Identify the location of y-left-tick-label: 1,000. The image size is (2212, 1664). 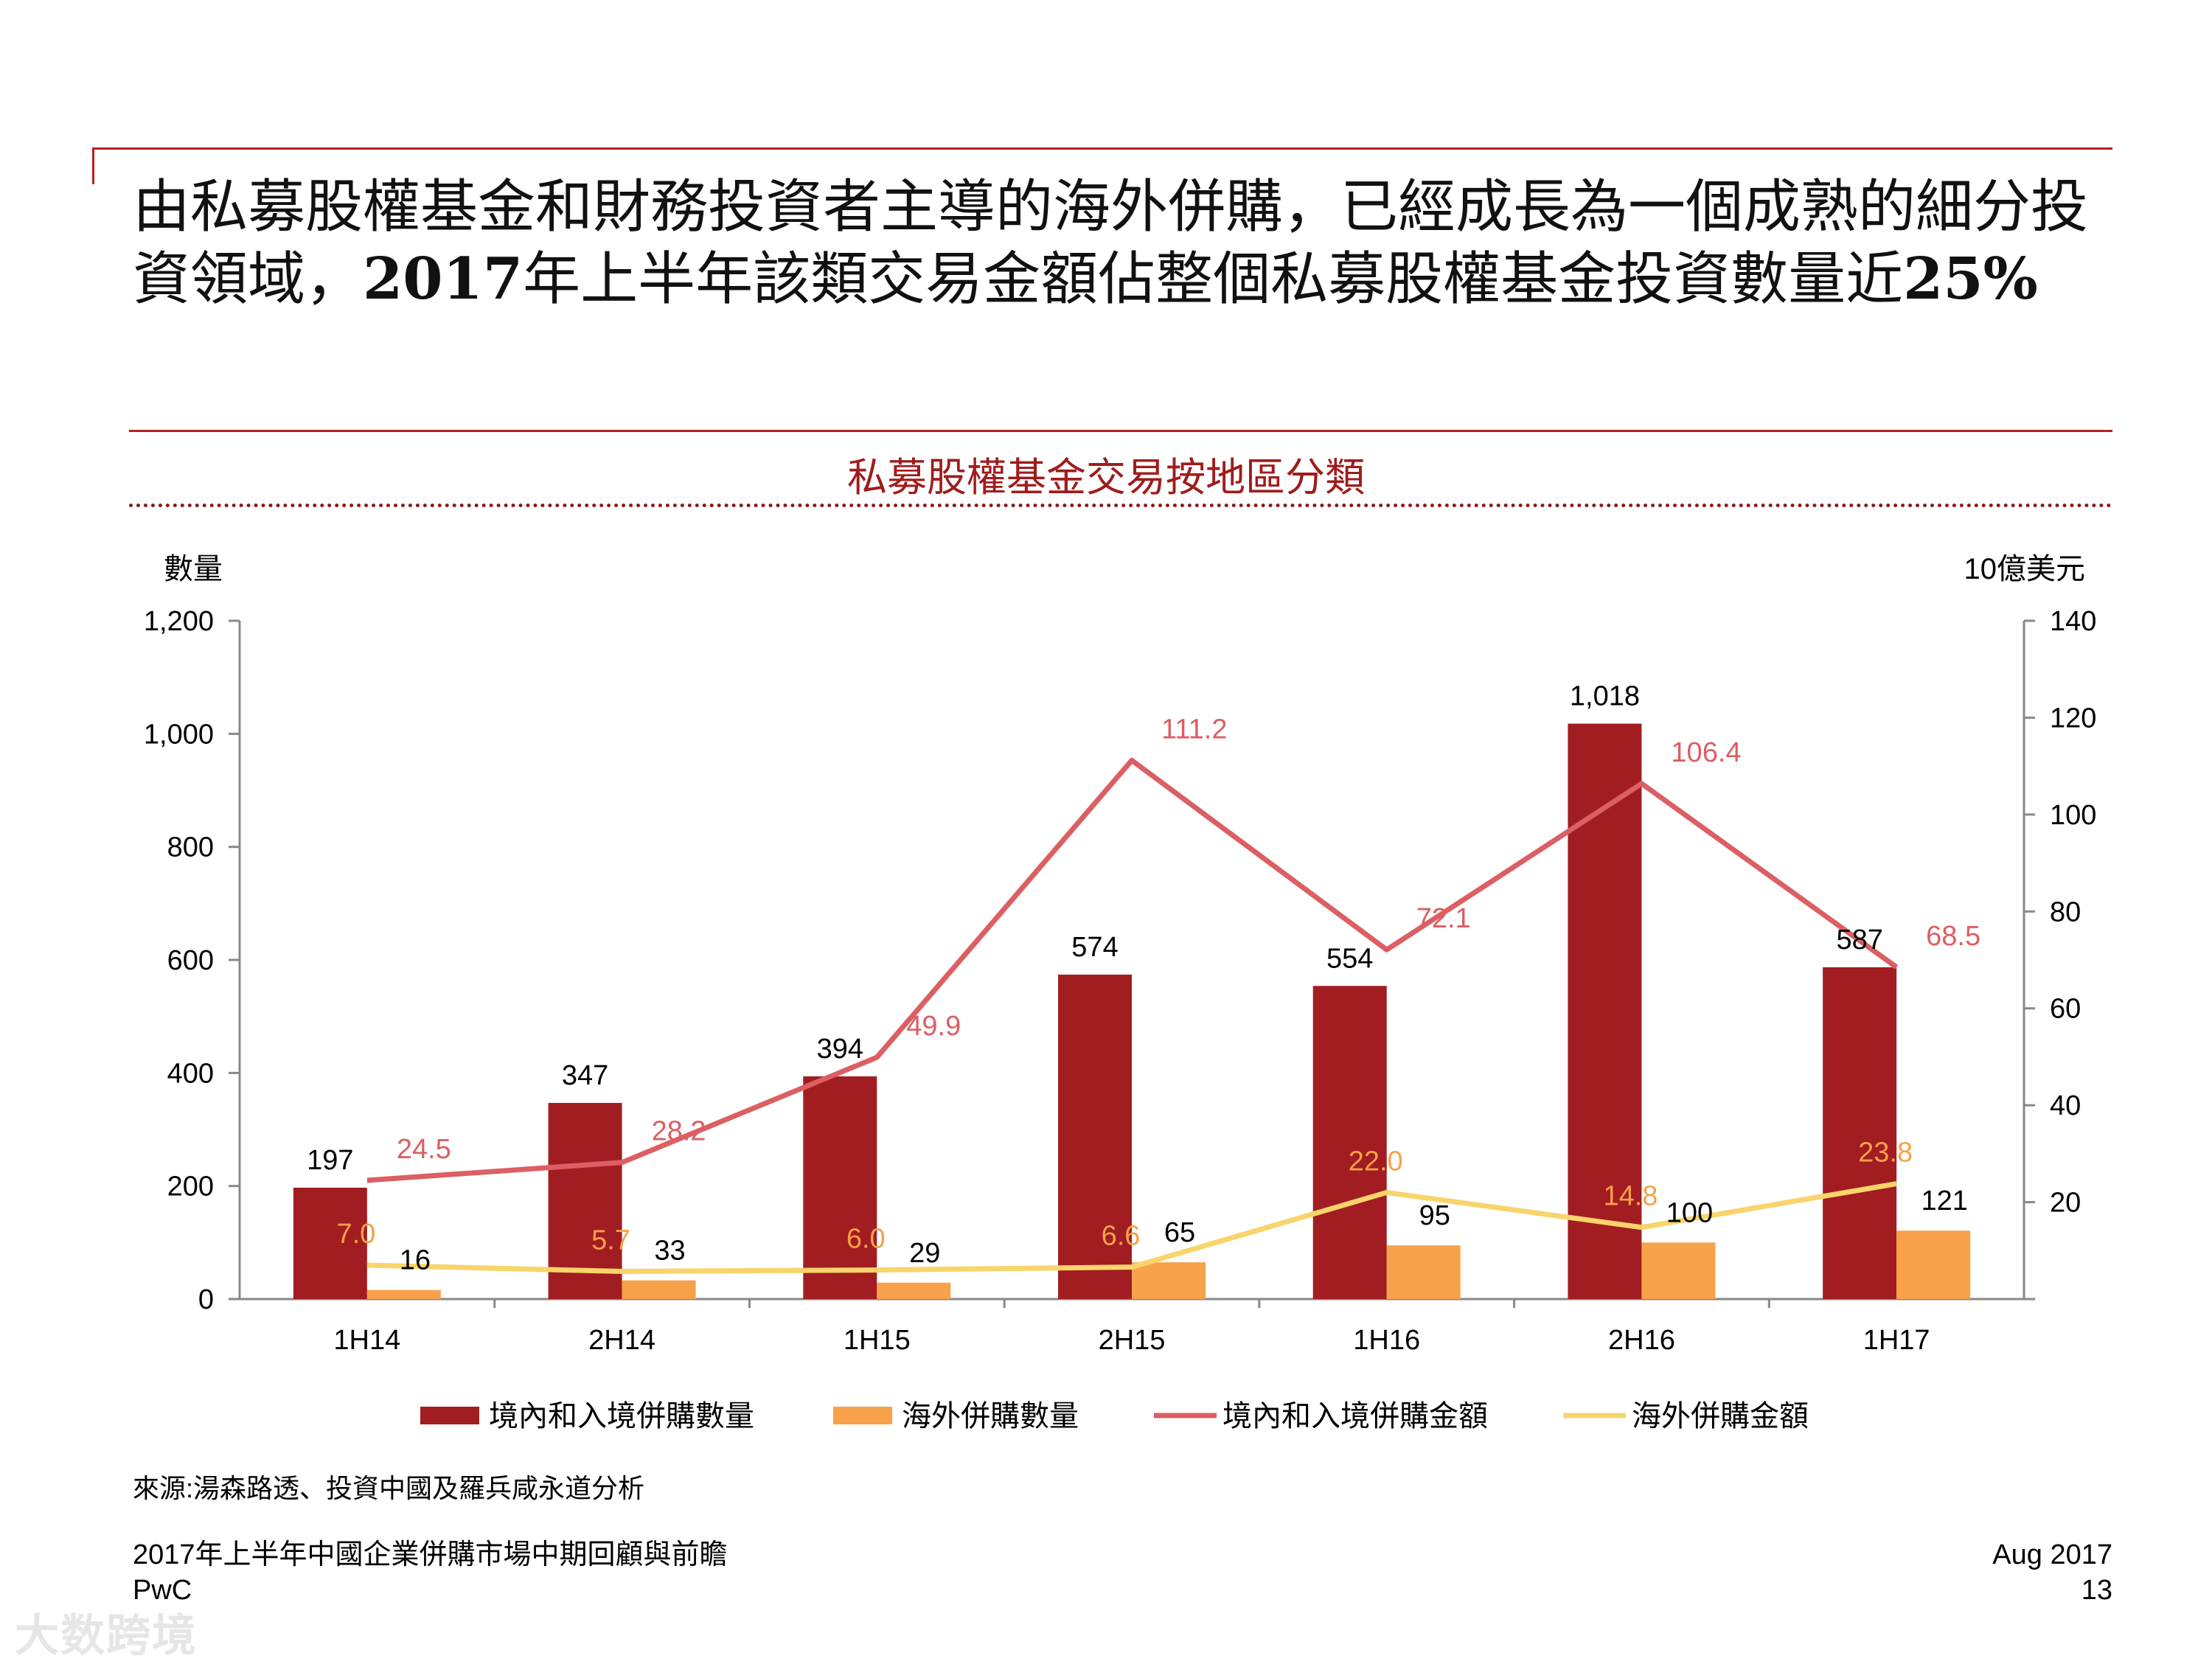
(179, 734).